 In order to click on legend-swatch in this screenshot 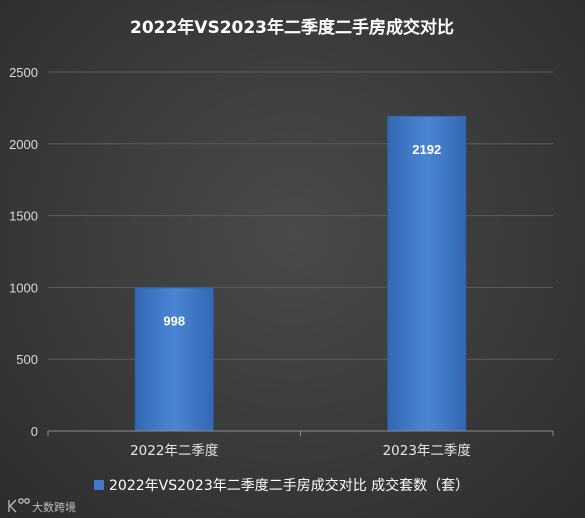, I will do `click(99, 485)`.